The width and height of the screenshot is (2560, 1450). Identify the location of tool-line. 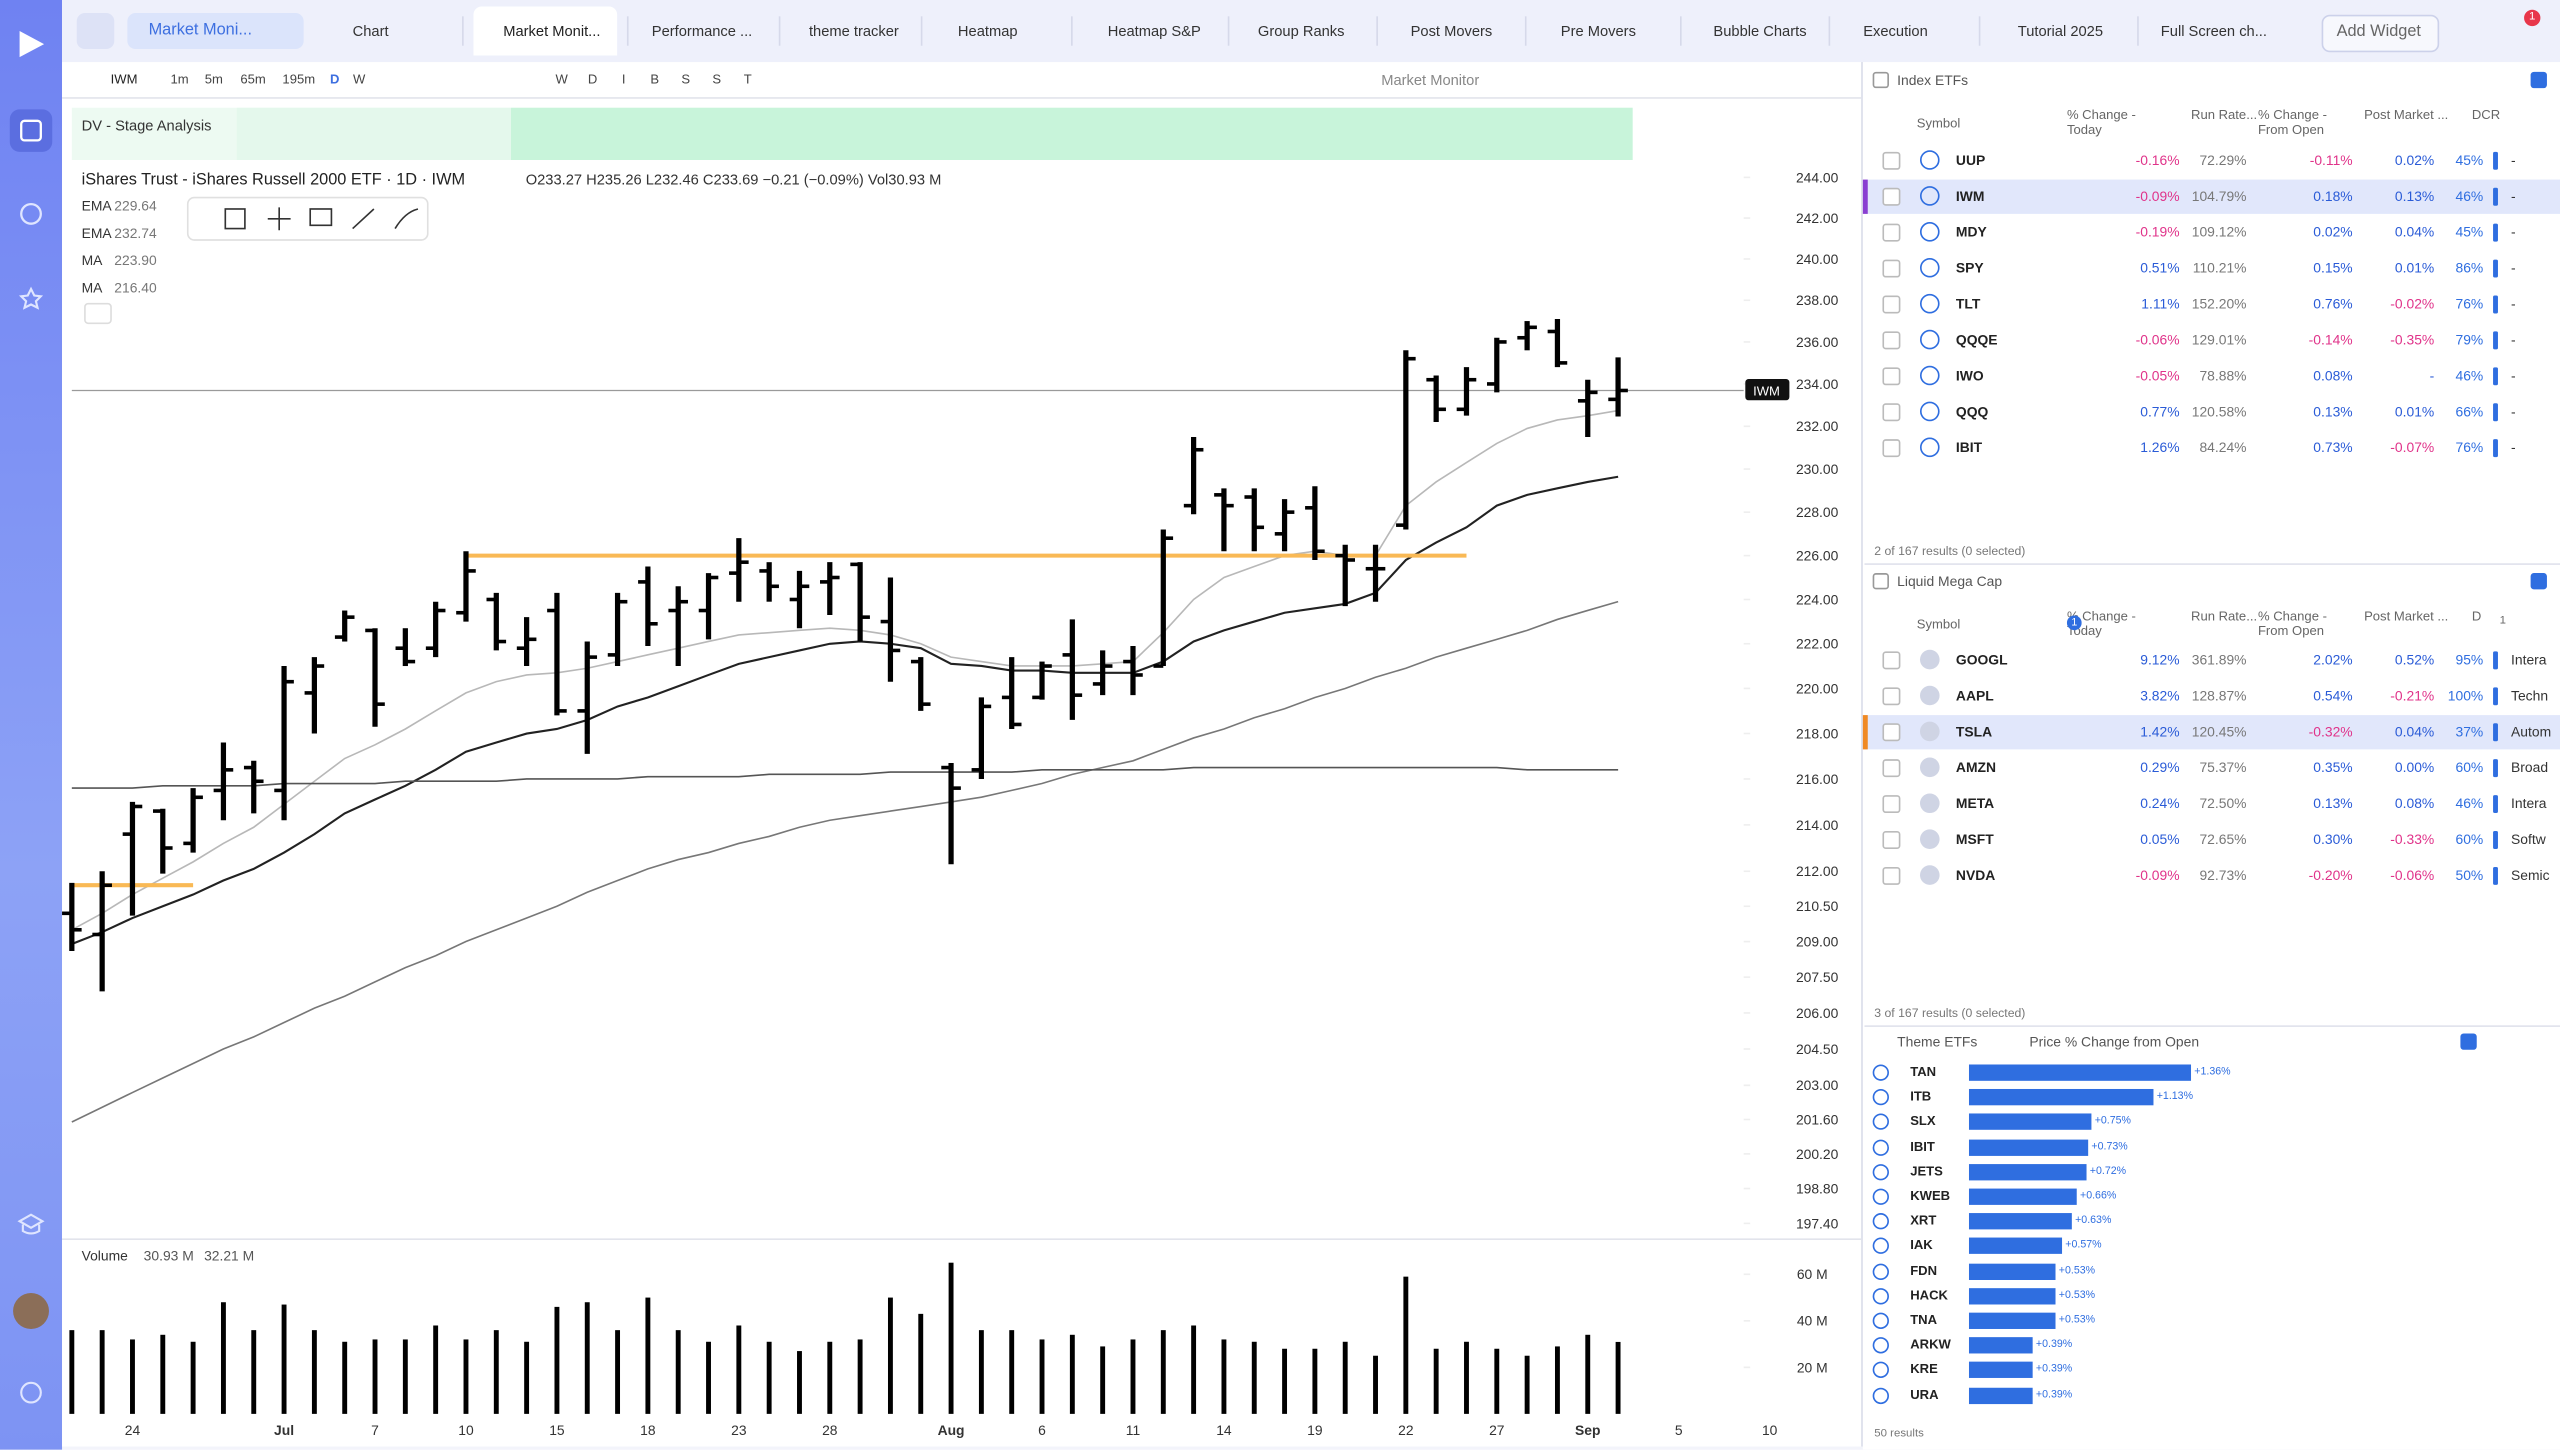
(363, 219).